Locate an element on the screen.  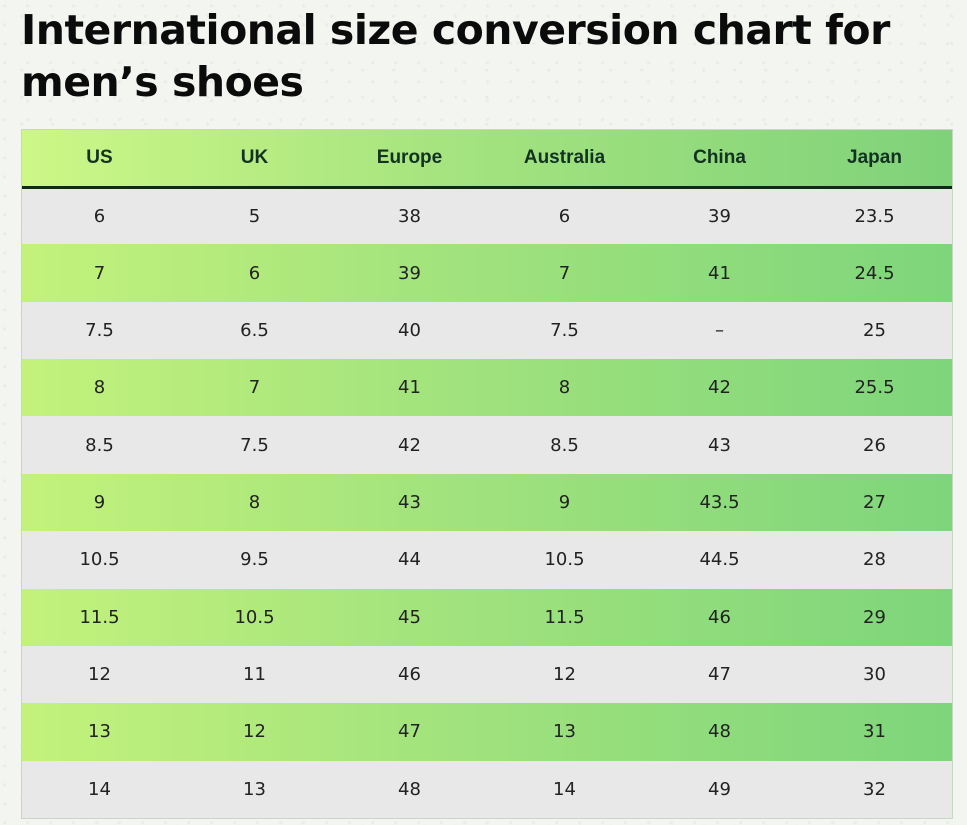
cell-uk: 10.5 is located at coordinates (254, 617).